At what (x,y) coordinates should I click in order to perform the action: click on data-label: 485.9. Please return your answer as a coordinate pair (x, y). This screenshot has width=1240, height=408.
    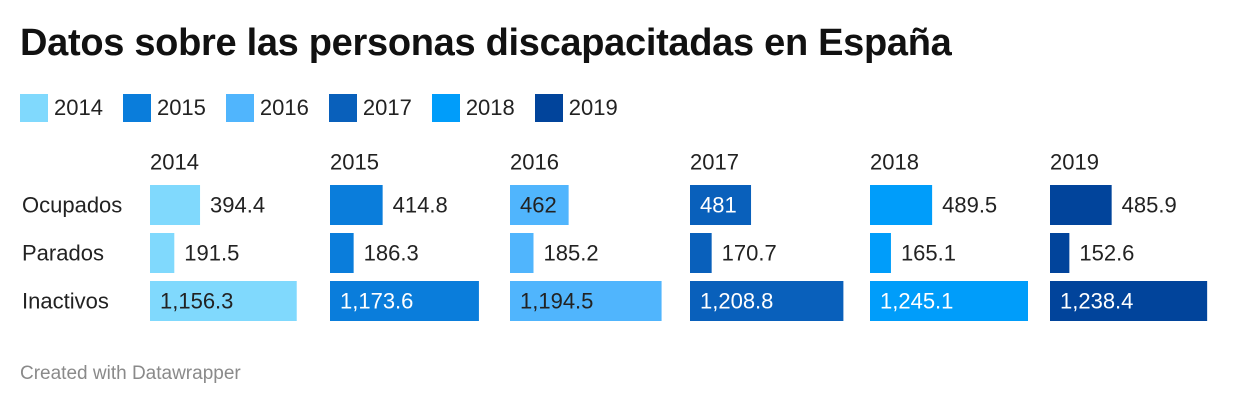
    Looking at the image, I should click on (1149, 205).